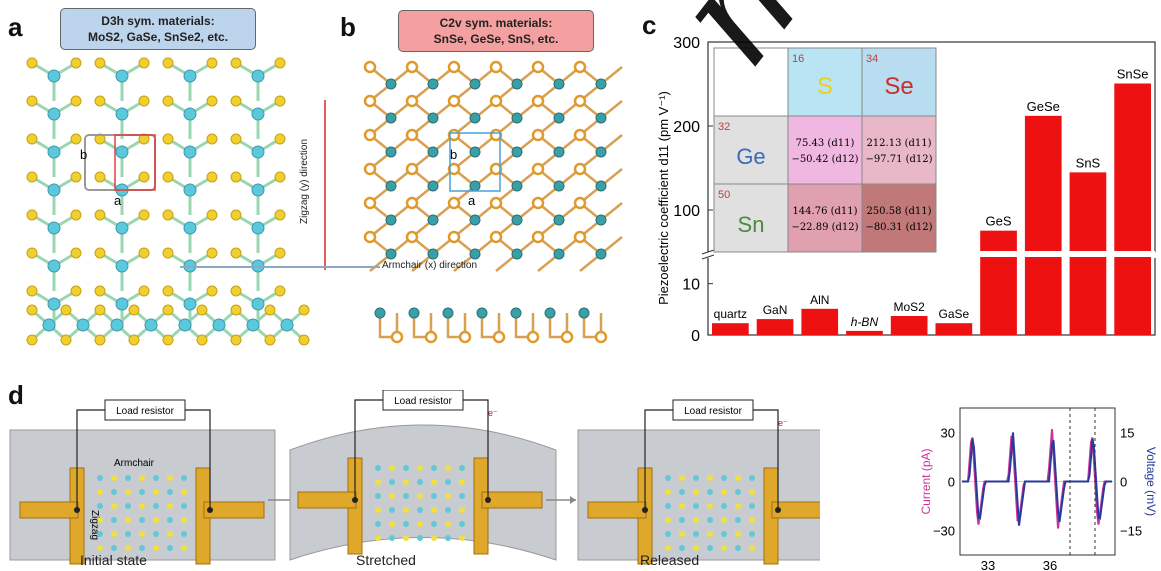 Image resolution: width=1161 pixels, height=571 pixels. I want to click on y-tick-label: 10, so click(691, 285).